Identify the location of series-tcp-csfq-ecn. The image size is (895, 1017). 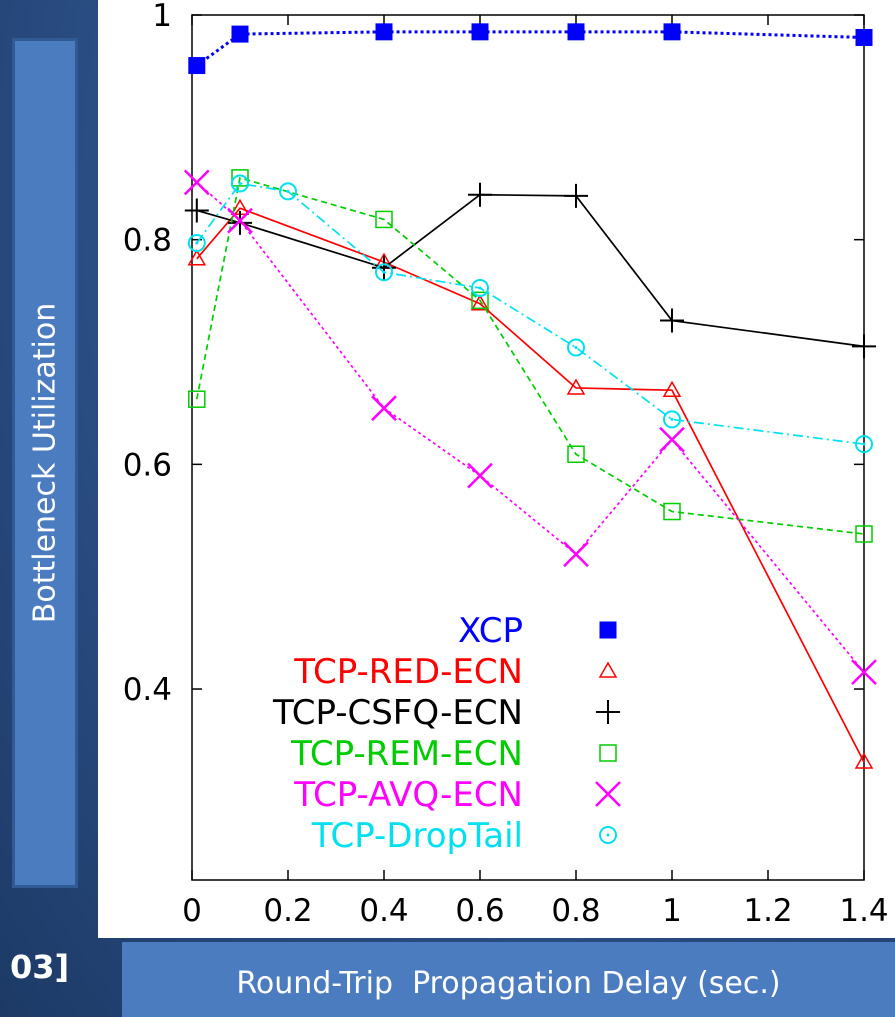
(530, 270).